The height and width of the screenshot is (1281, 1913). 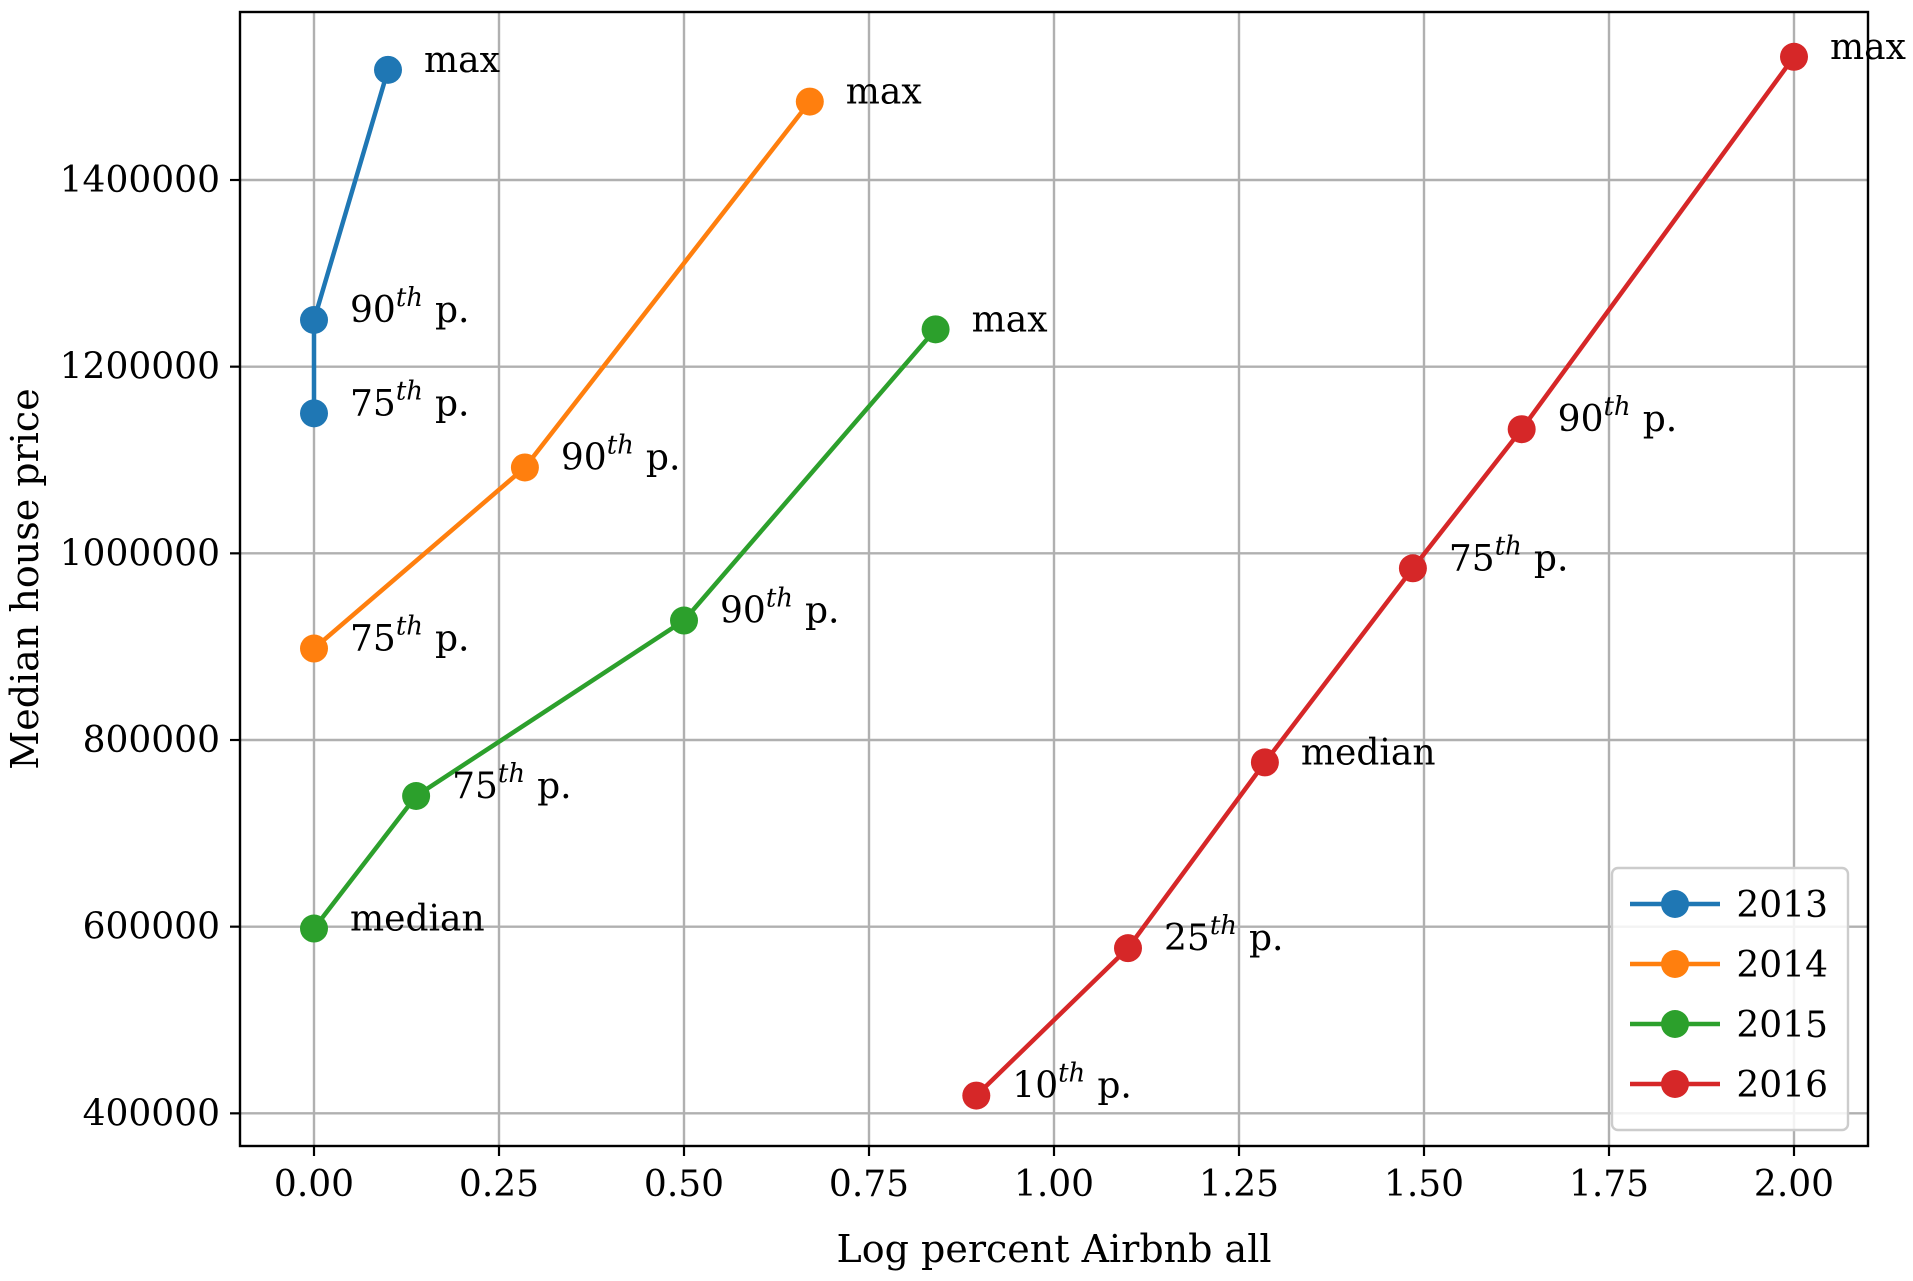 What do you see at coordinates (25, 578) in the screenshot?
I see `y-axis-label: Median house price` at bounding box center [25, 578].